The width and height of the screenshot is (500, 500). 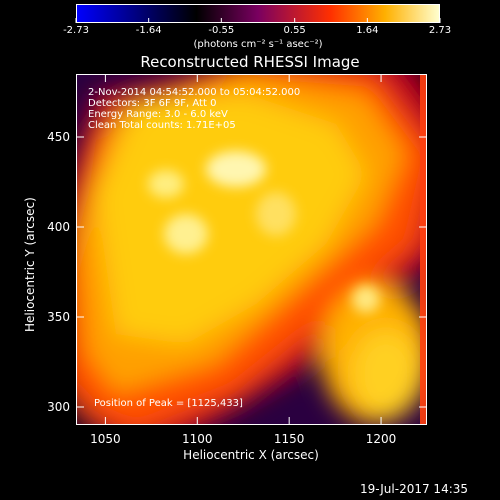 I want to click on footer-timestamp: 19-Jul-2017 14:35, so click(x=414, y=489).